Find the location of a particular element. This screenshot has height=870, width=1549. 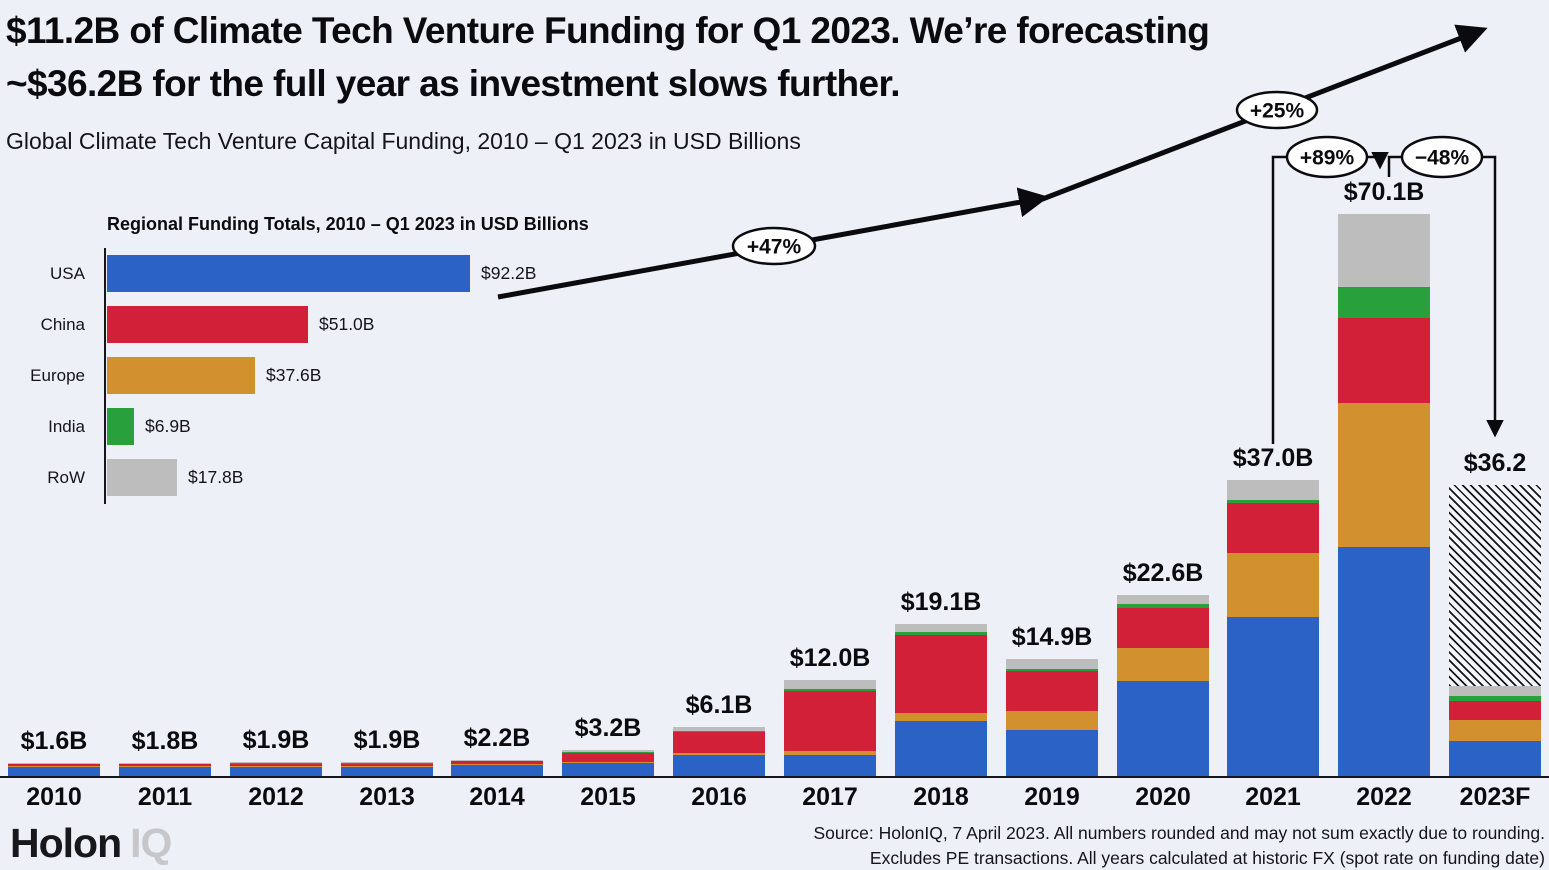

segment-europe-2022 is located at coordinates (1384, 475).